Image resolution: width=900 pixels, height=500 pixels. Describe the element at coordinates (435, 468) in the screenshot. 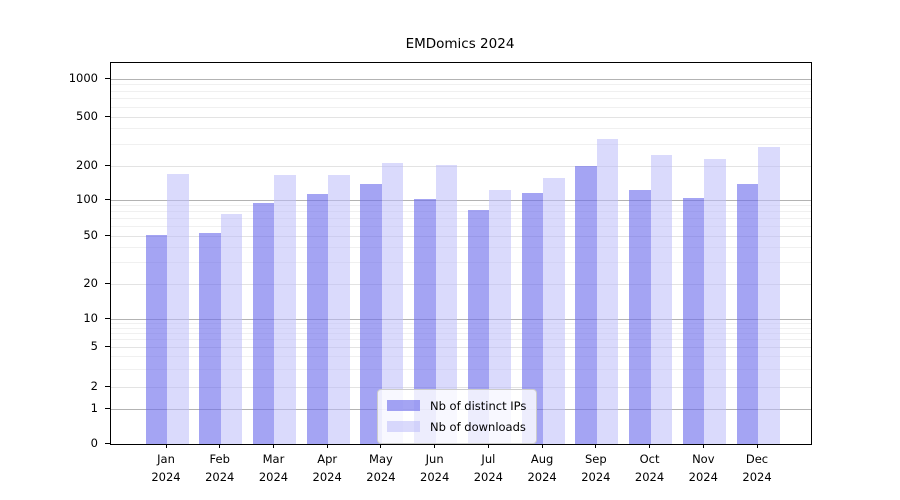

I see `x-tick-label: Jun 2024` at that location.